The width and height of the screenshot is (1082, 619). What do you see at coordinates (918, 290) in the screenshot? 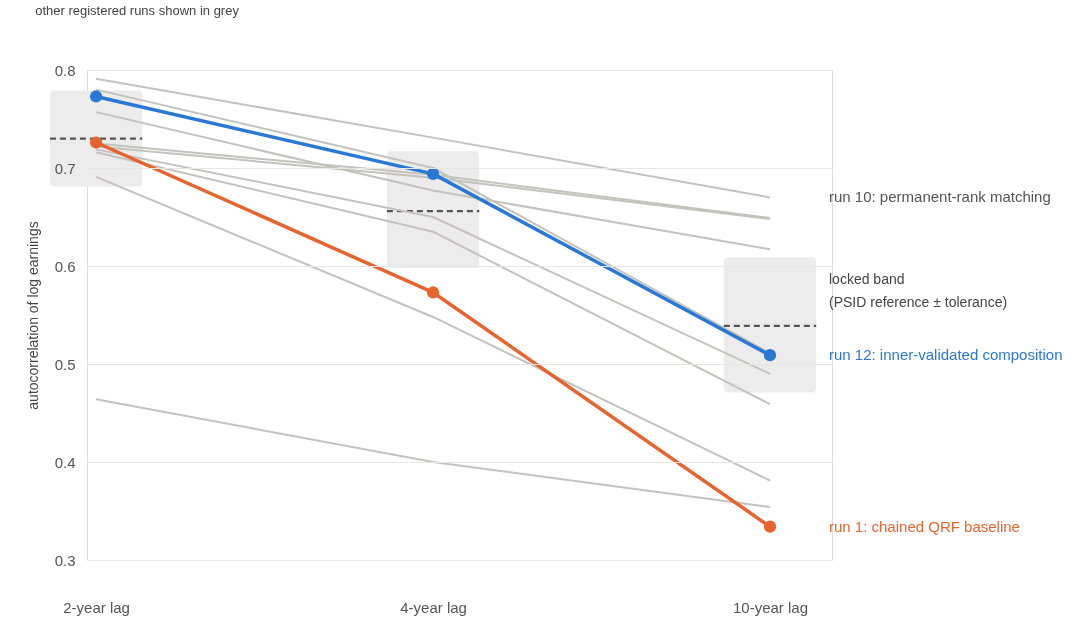
I see `annotation: locked band (PSID reference ± tolerance)` at bounding box center [918, 290].